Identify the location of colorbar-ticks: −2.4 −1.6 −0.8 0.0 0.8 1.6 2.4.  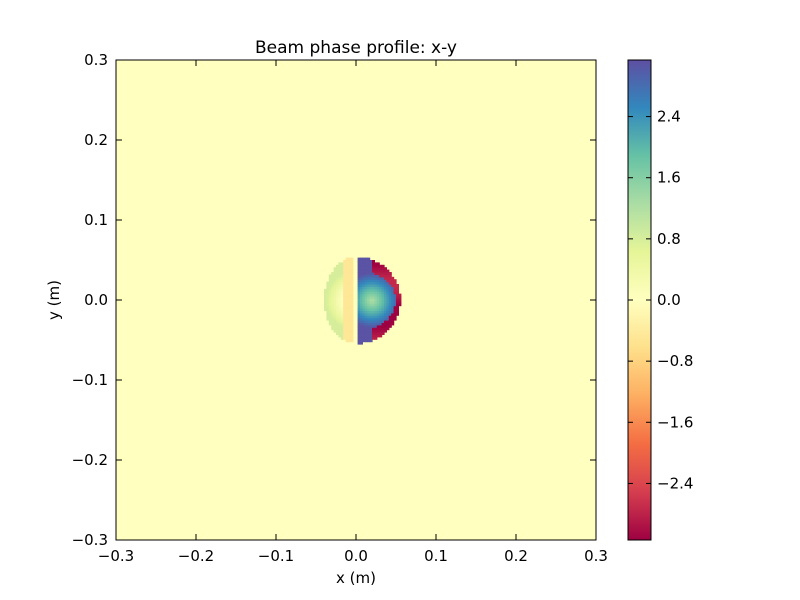
(660, 300).